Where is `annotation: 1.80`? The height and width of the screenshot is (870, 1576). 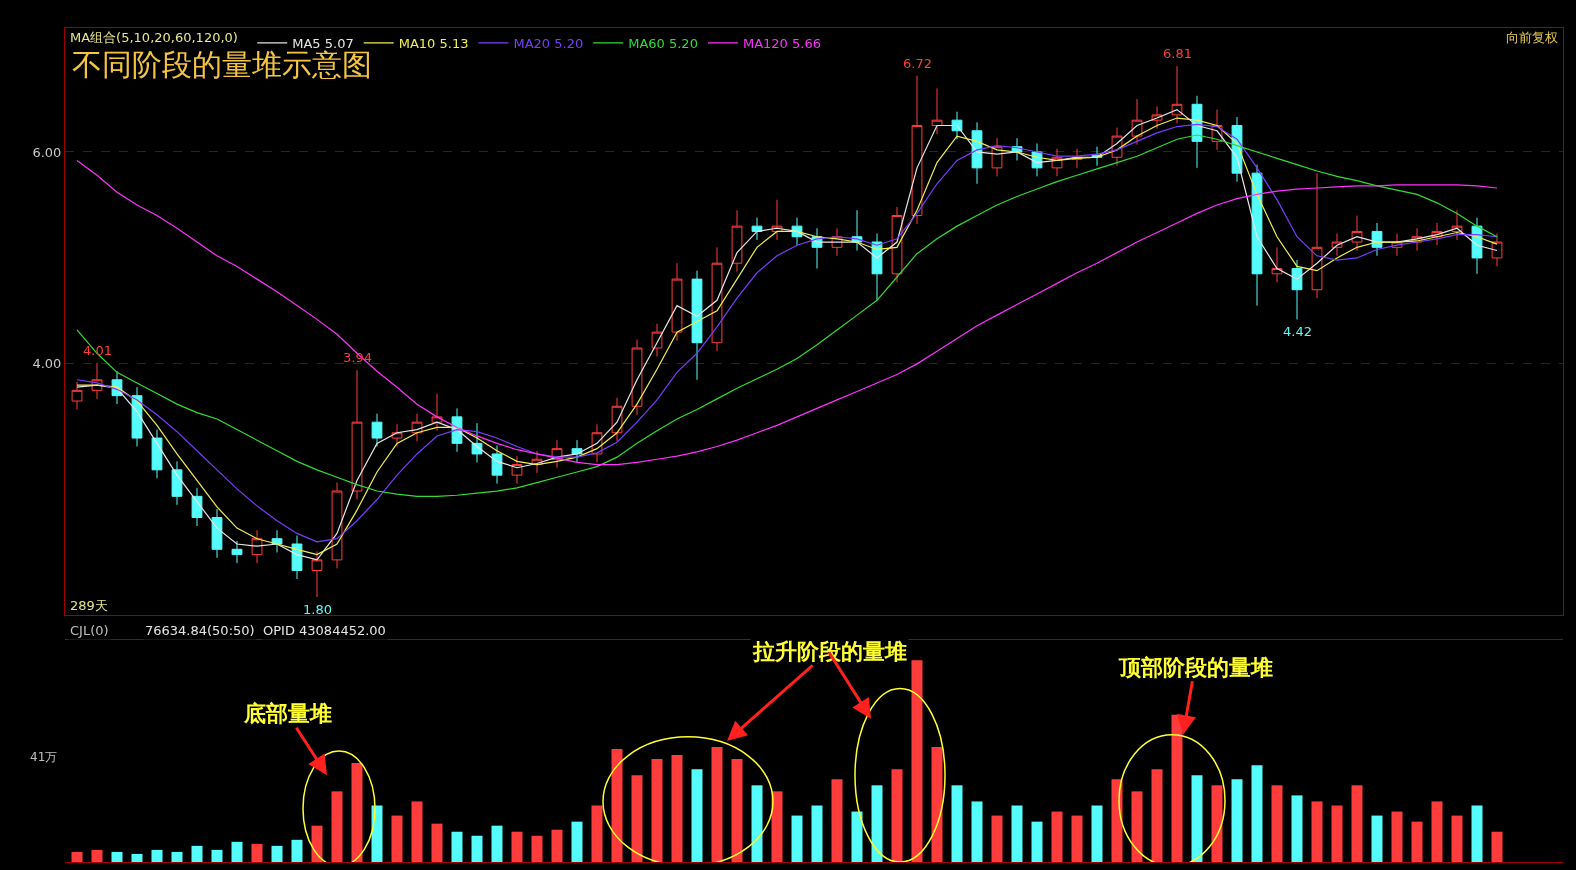
annotation: 1.80 is located at coordinates (317, 609).